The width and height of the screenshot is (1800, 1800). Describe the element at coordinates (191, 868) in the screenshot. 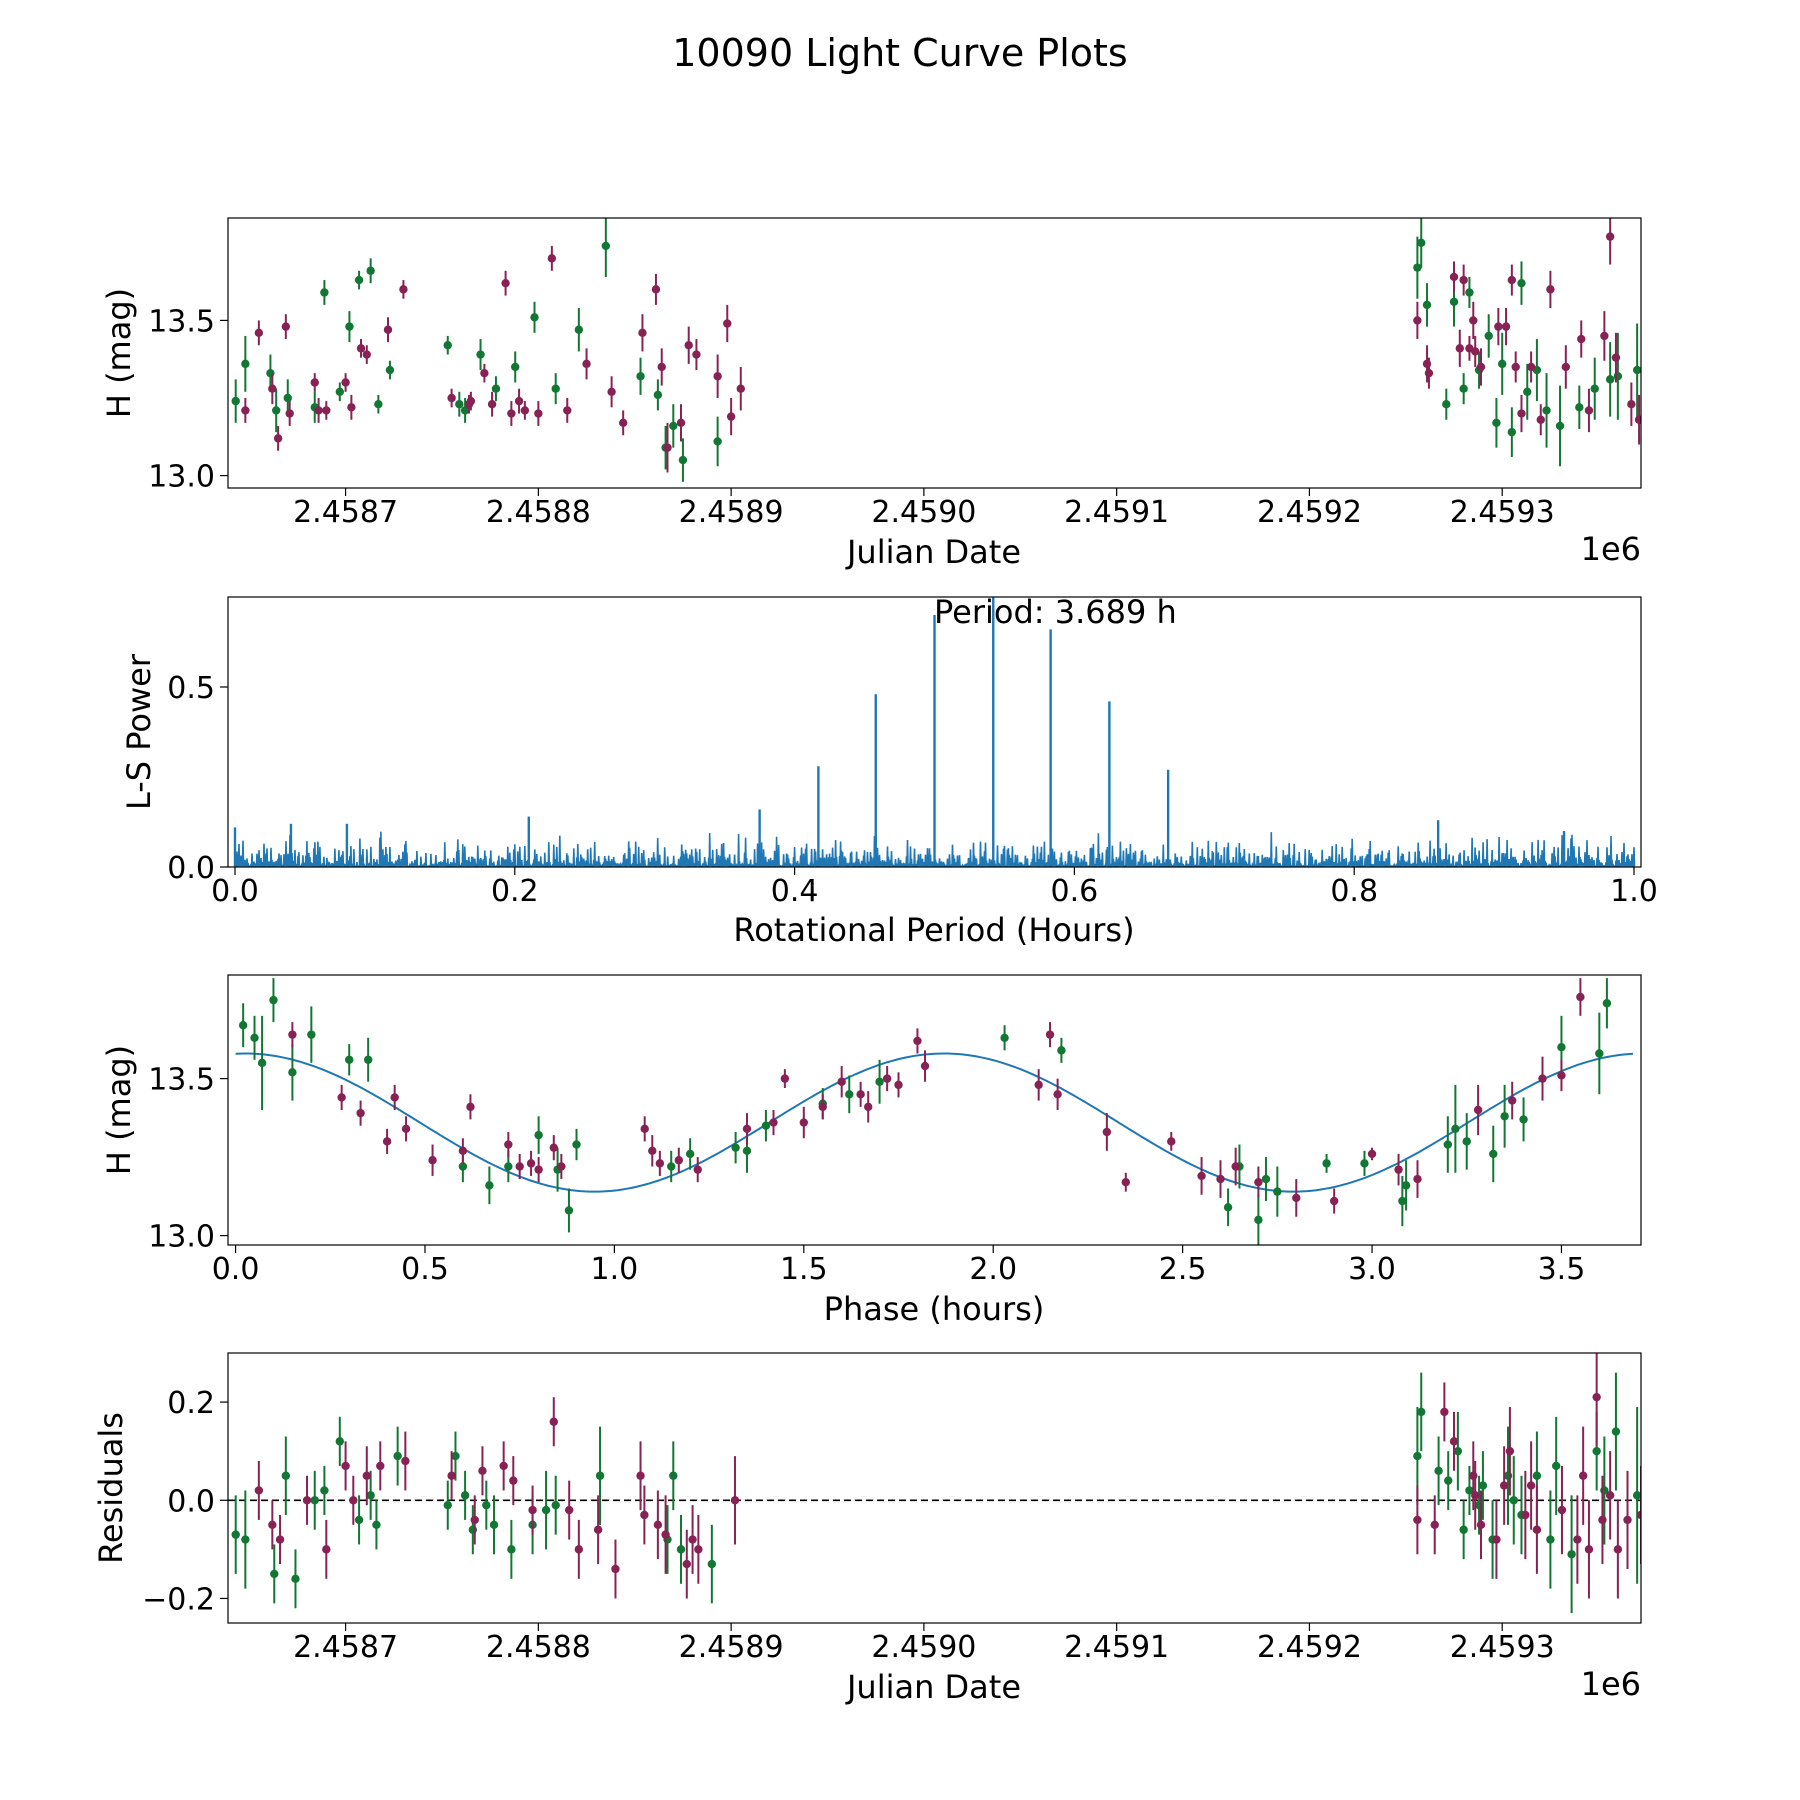

I see `periodogram-y-tick-label: 0.0` at that location.